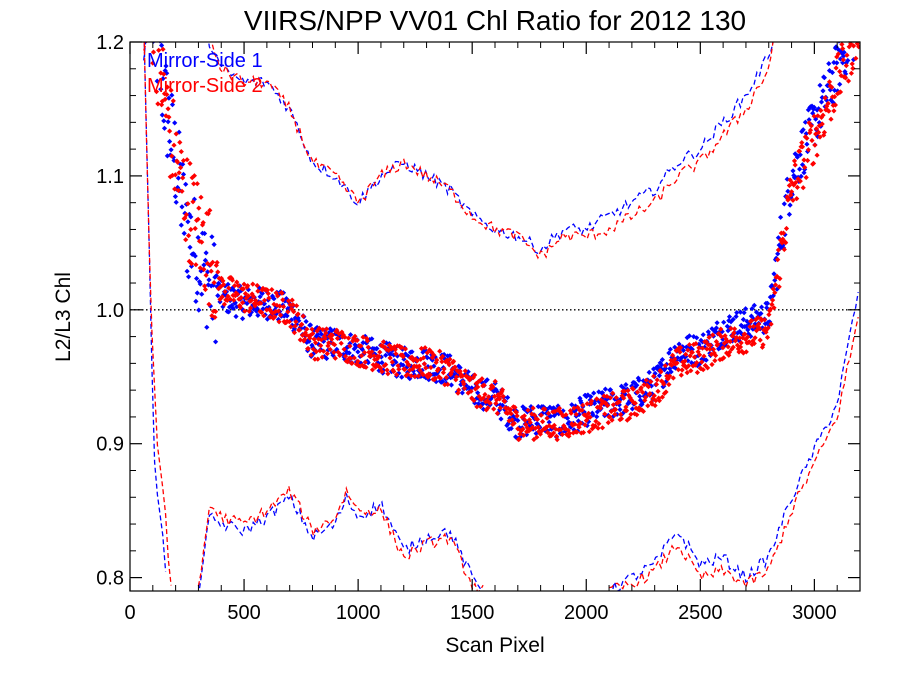 The width and height of the screenshot is (900, 675). Describe the element at coordinates (110, 43) in the screenshot. I see `y-tick-label: 1.2` at that location.